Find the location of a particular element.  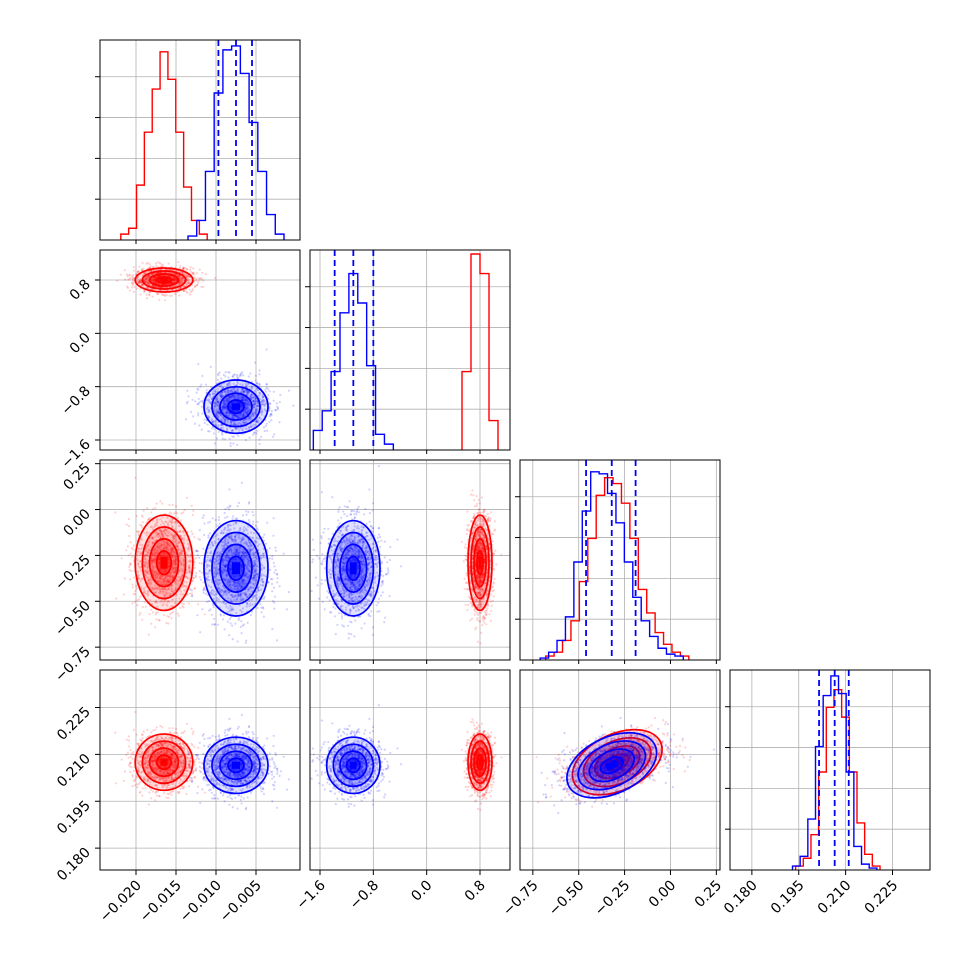

y-tick-label: 0.180 is located at coordinates (74, 865).